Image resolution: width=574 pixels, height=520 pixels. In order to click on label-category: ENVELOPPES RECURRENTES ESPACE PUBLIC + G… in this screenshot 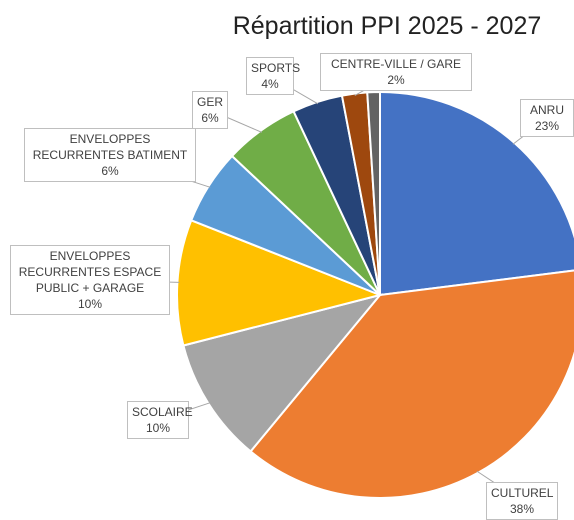, I will do `click(90, 272)`.